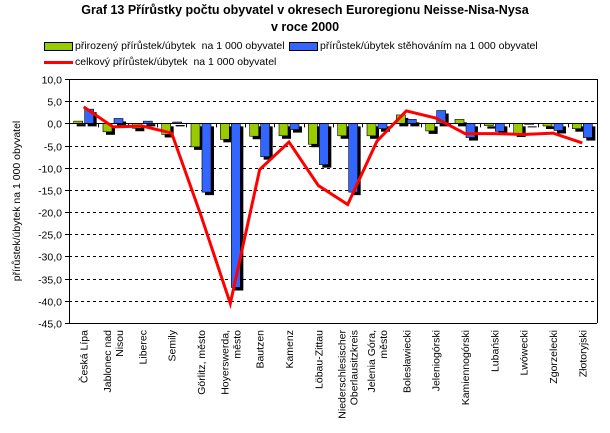 The width and height of the screenshot is (610, 433). I want to click on x-category-label: Lwówecki, so click(525, 353).